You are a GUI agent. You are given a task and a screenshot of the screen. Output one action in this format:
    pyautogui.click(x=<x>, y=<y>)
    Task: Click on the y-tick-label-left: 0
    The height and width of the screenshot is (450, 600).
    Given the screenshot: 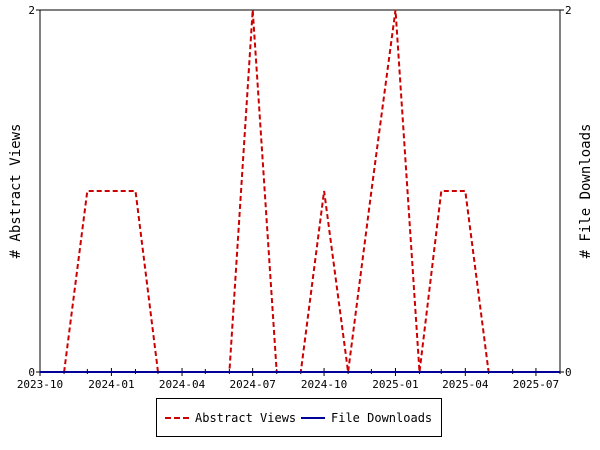 What is the action you would take?
    pyautogui.click(x=31, y=372)
    